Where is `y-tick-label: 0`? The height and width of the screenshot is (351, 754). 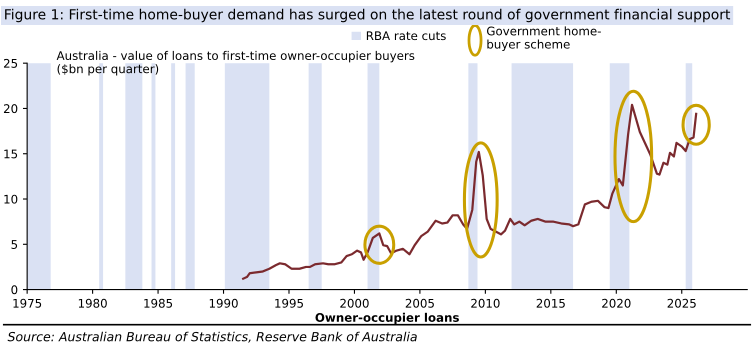
y-tick-label: 0 is located at coordinates (14, 289).